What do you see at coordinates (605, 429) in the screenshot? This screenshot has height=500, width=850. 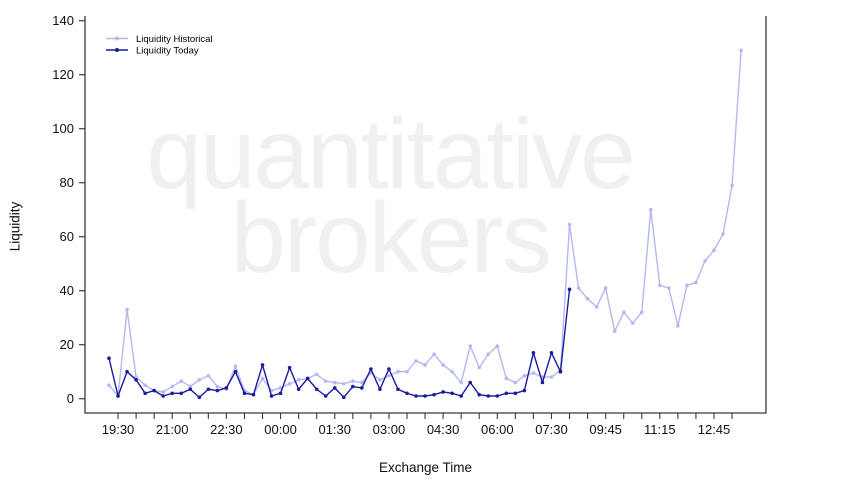 I see `x-tick-label: 09:45` at bounding box center [605, 429].